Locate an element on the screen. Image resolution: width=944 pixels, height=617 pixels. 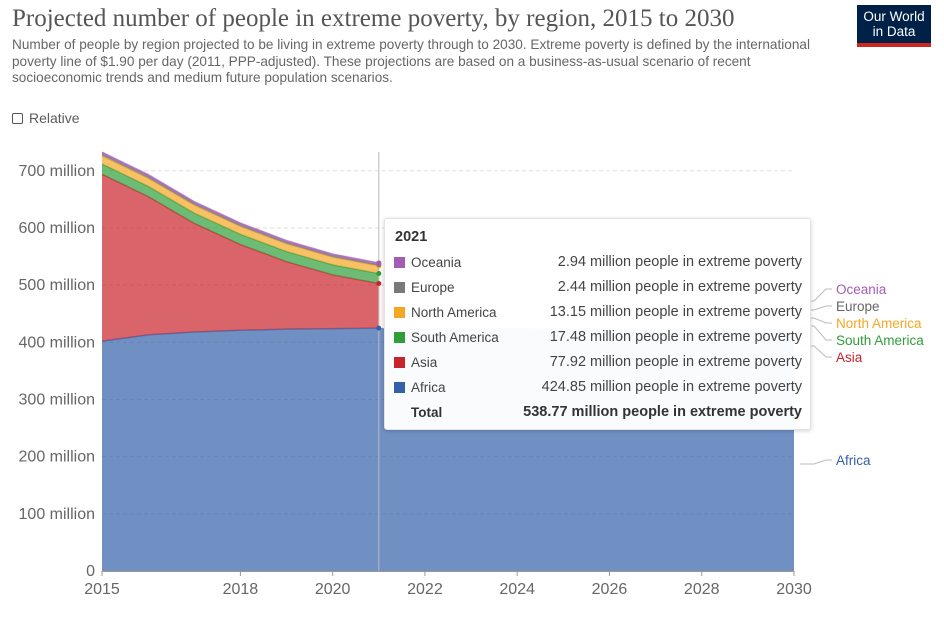
area-asia is located at coordinates (240, 258).